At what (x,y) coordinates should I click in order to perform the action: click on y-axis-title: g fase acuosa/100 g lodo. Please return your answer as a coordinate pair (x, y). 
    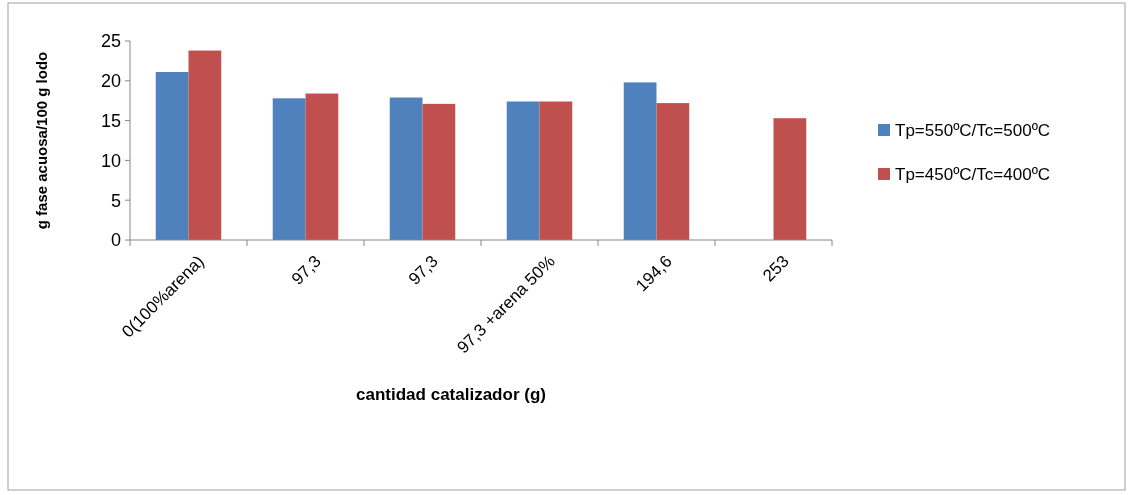
    Looking at the image, I should click on (41, 140).